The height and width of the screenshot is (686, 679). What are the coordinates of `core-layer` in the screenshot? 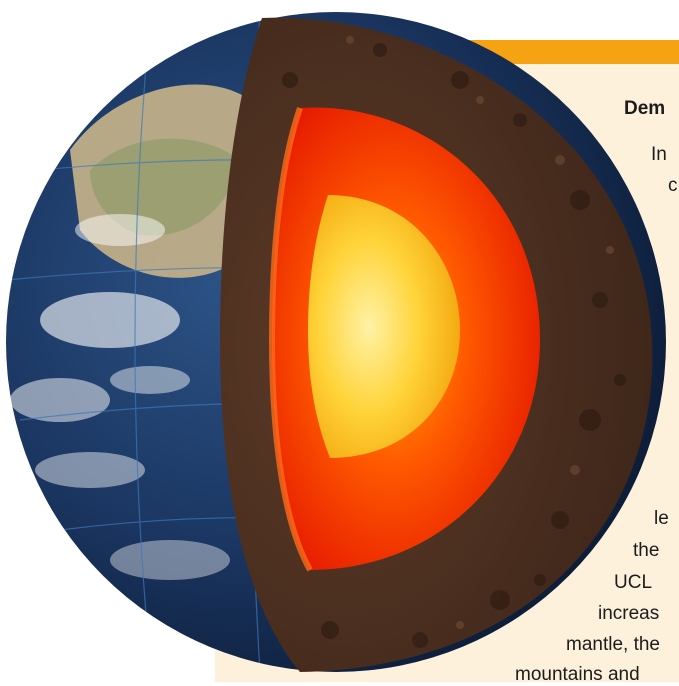 It's located at (384, 326).